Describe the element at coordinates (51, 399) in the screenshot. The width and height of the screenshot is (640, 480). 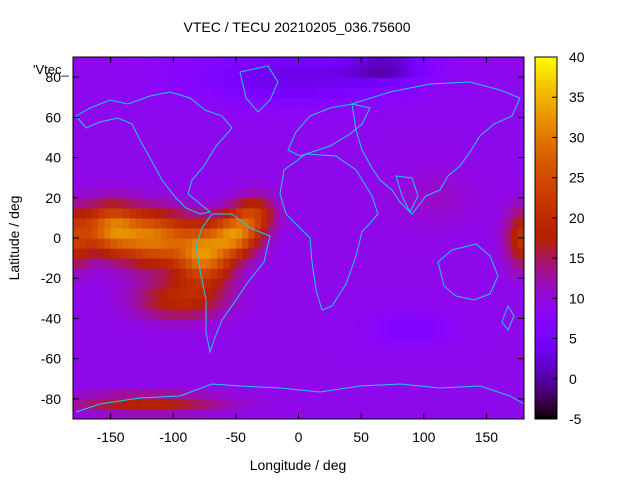
I see `y-tick-label: -80` at that location.